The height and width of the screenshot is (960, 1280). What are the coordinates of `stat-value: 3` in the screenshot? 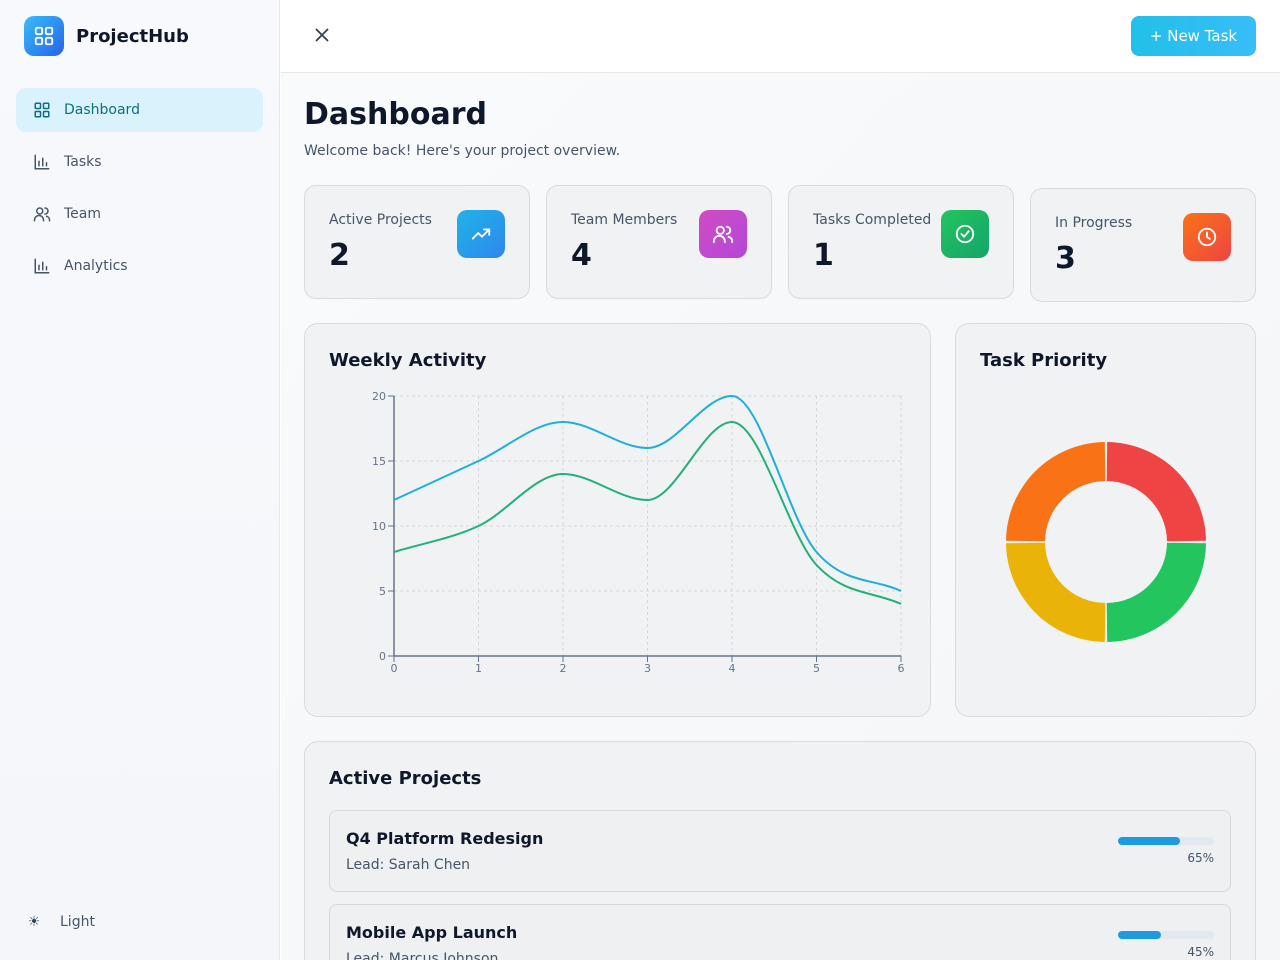 It's located at (1065, 258).